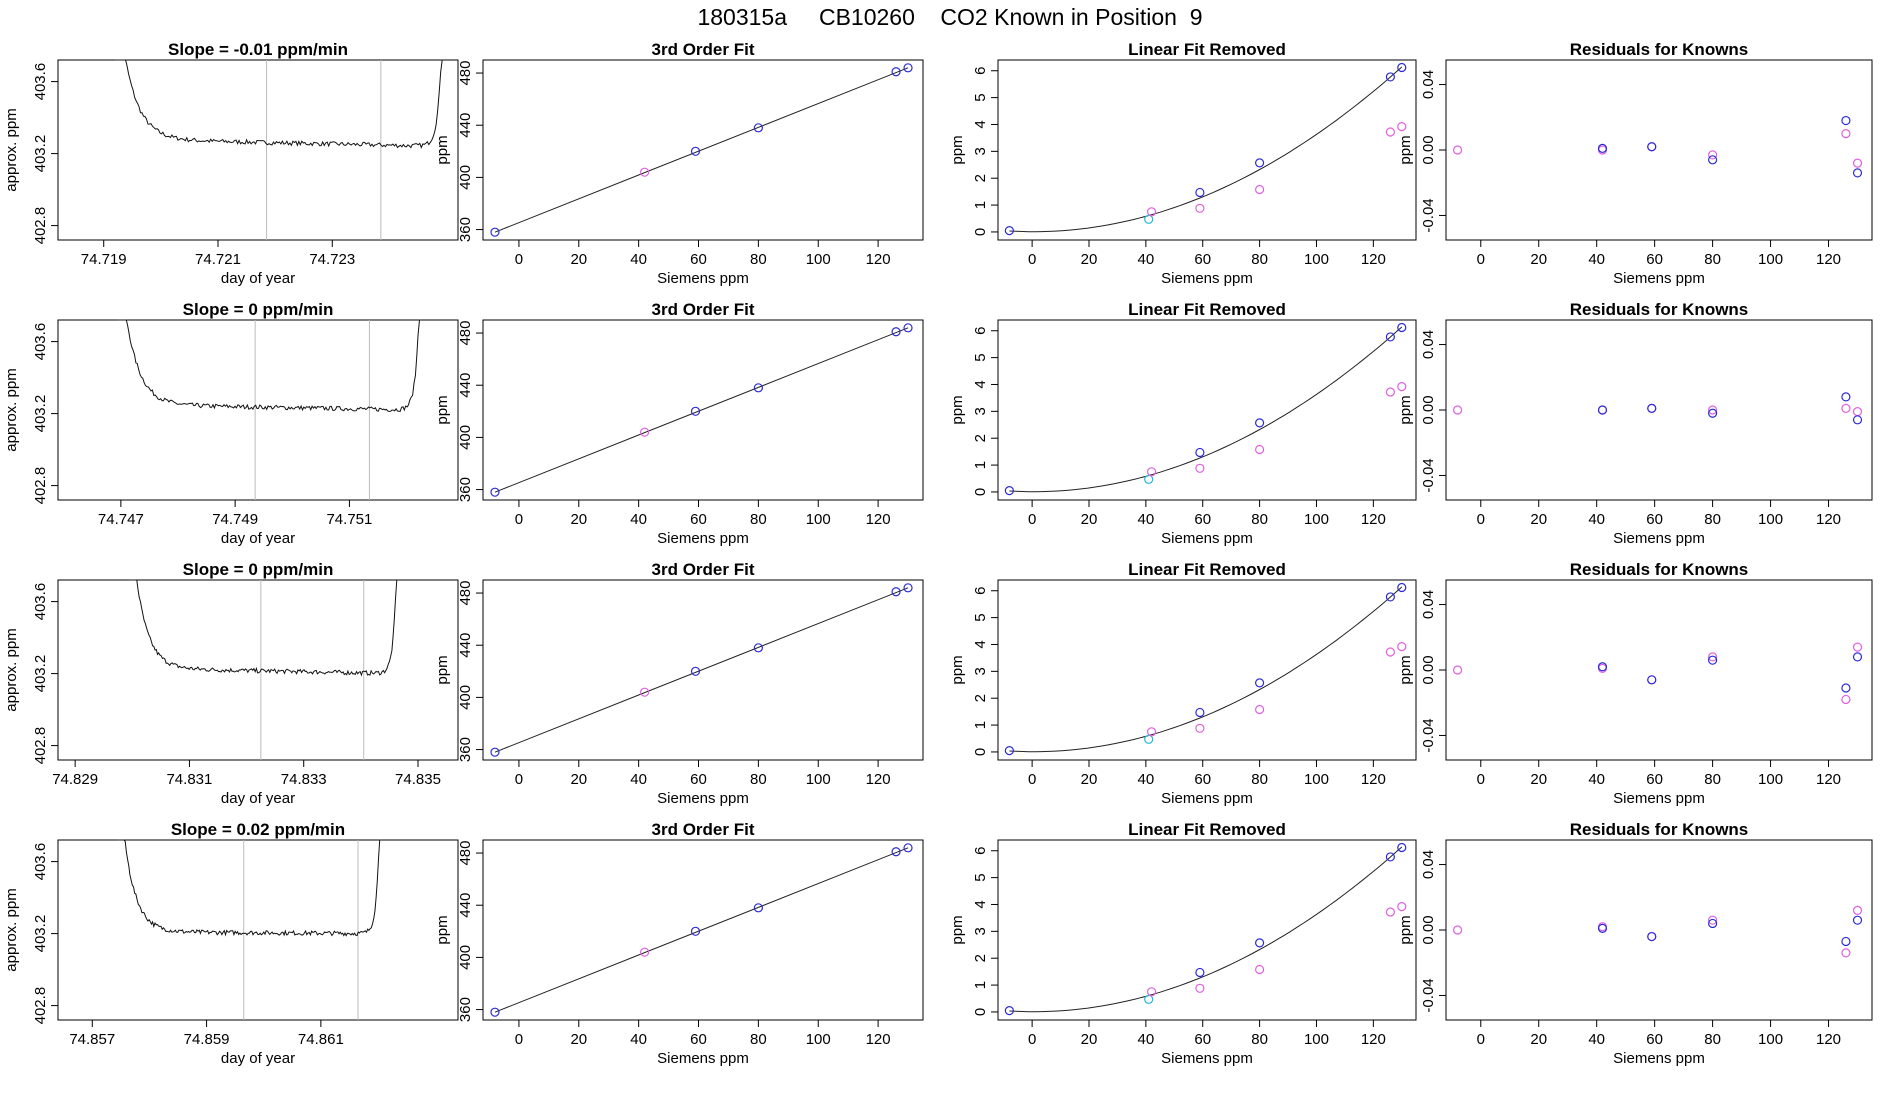  What do you see at coordinates (1207, 829) in the screenshot?
I see `panel-title: Linear Fit Removed` at bounding box center [1207, 829].